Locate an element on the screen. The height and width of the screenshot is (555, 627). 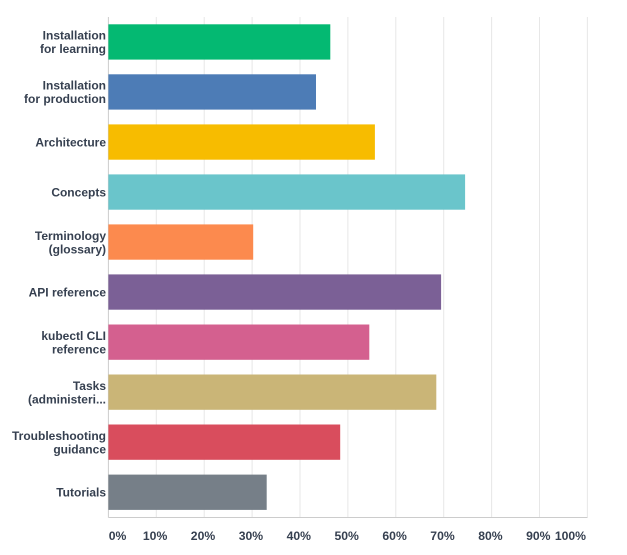
svg-text: 10% is located at coordinates (155, 536).